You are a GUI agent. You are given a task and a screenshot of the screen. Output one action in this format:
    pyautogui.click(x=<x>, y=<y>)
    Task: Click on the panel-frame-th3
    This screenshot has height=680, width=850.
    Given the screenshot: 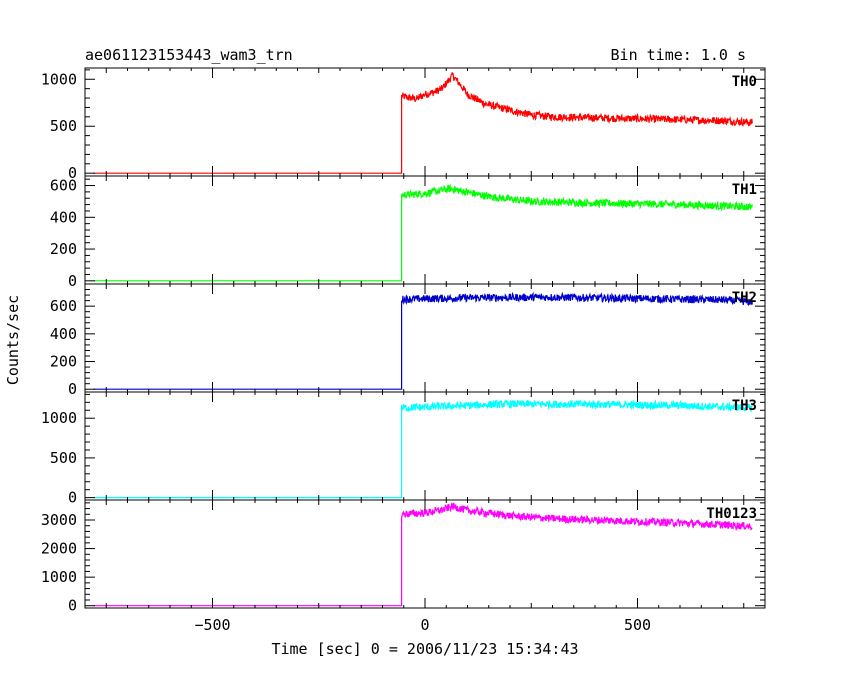 What is the action you would take?
    pyautogui.click(x=425, y=446)
    